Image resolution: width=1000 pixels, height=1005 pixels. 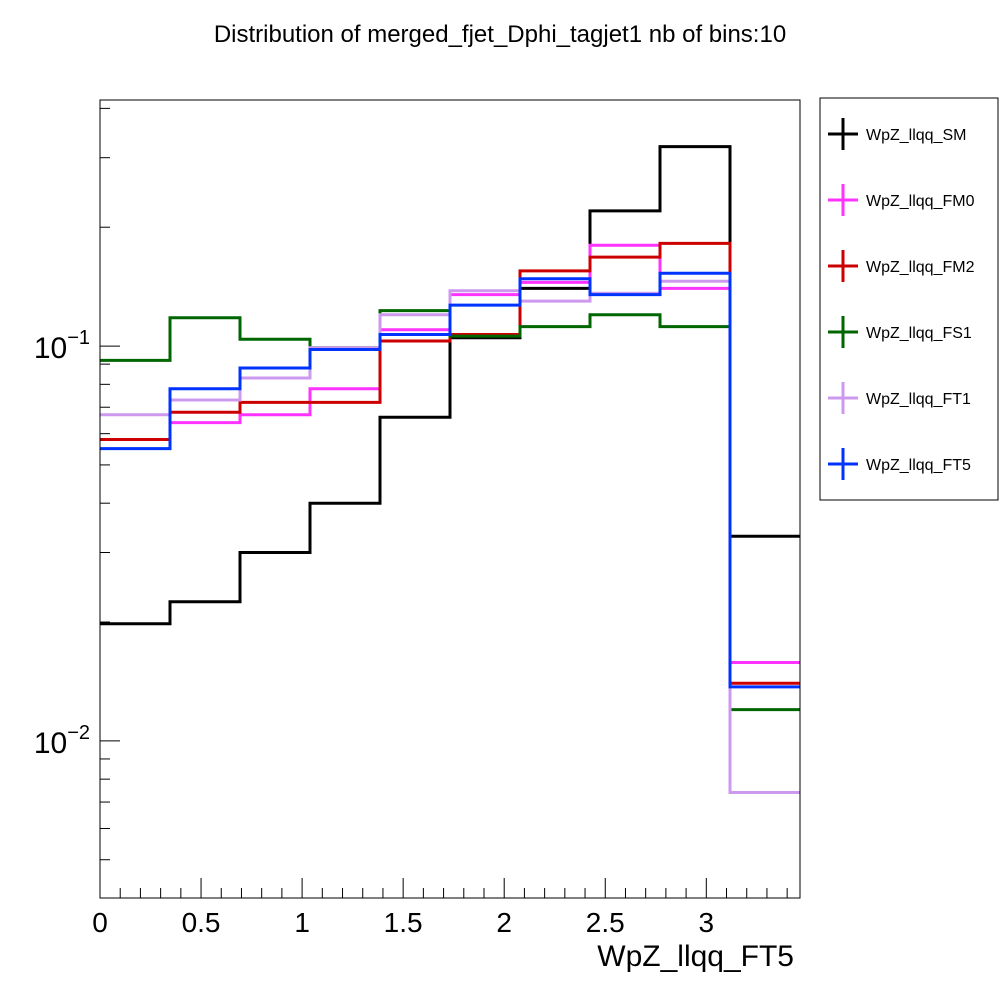 What do you see at coordinates (695, 956) in the screenshot?
I see `x-axis-label: WpZ_llqq_FT5` at bounding box center [695, 956].